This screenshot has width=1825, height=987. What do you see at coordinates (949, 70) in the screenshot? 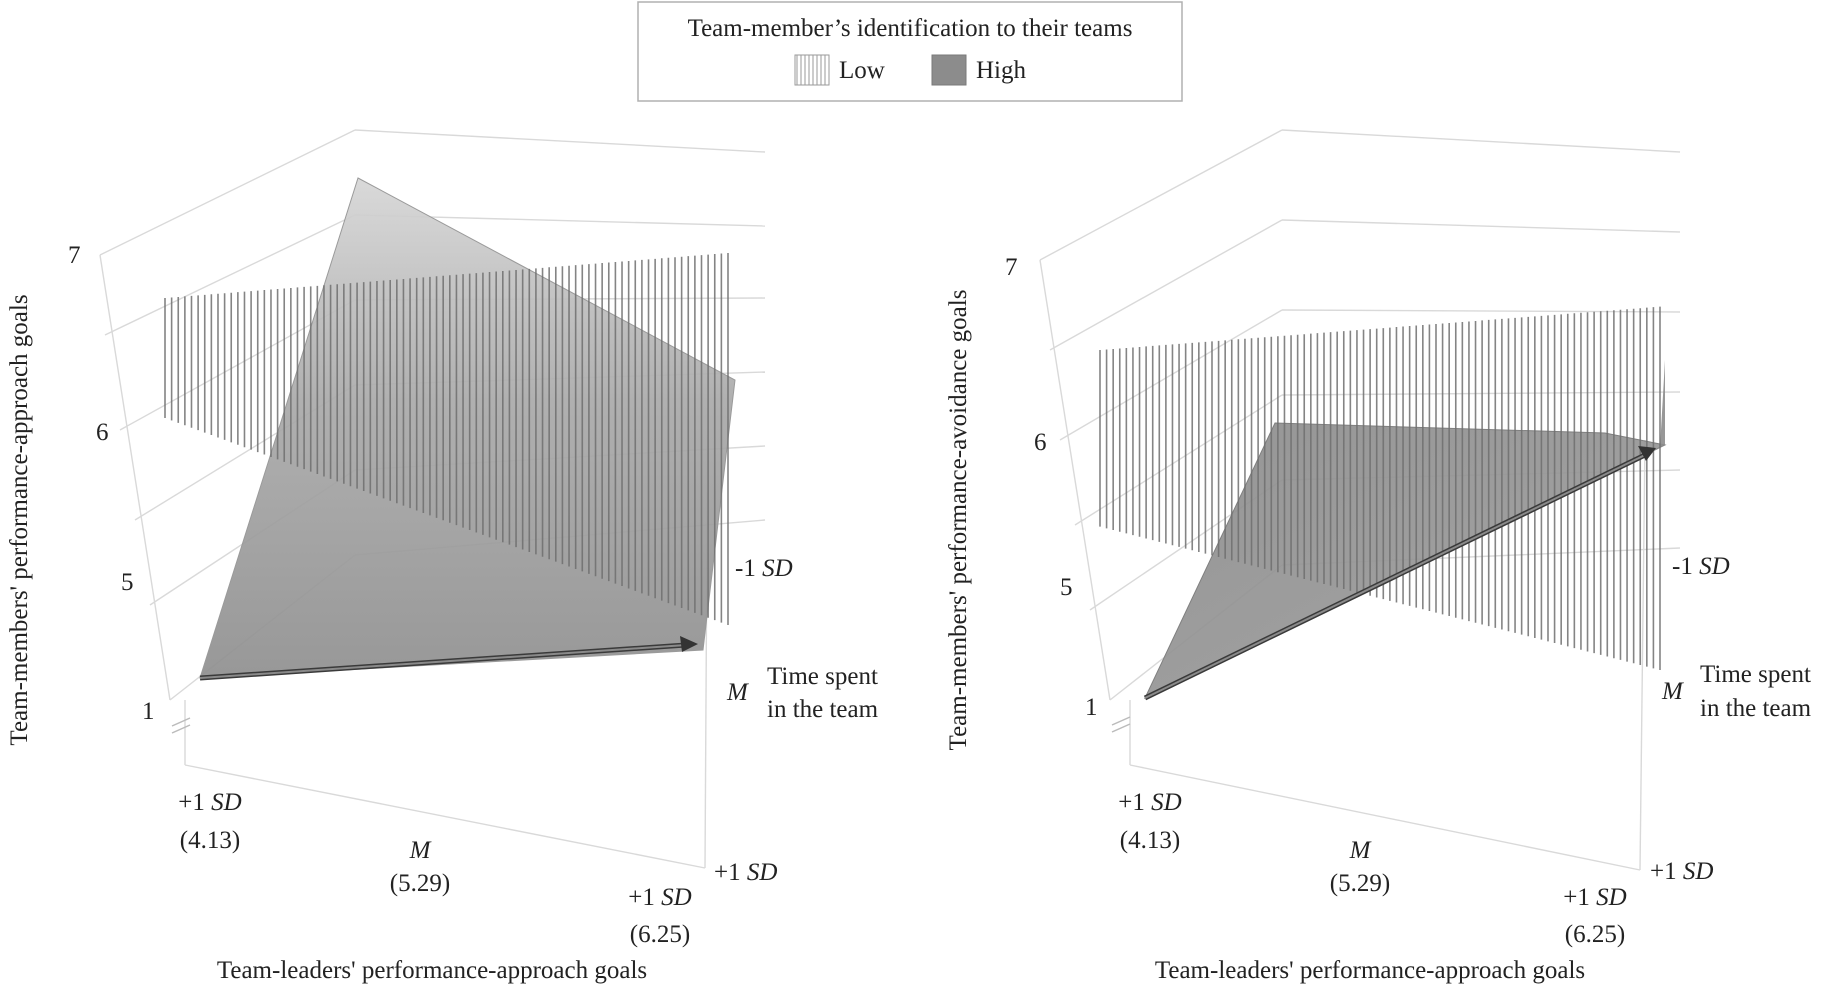
I see `legend-swatch-high` at bounding box center [949, 70].